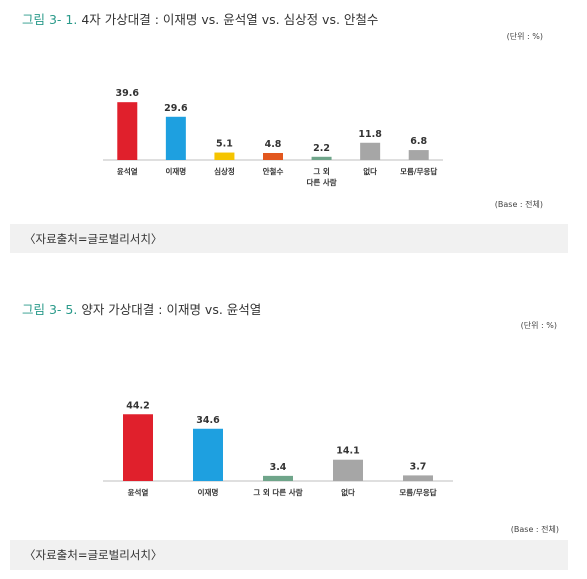 This screenshot has height=579, width=587. What do you see at coordinates (418, 171) in the screenshot?
I see `chart1-category-label: 모름/무응답` at bounding box center [418, 171].